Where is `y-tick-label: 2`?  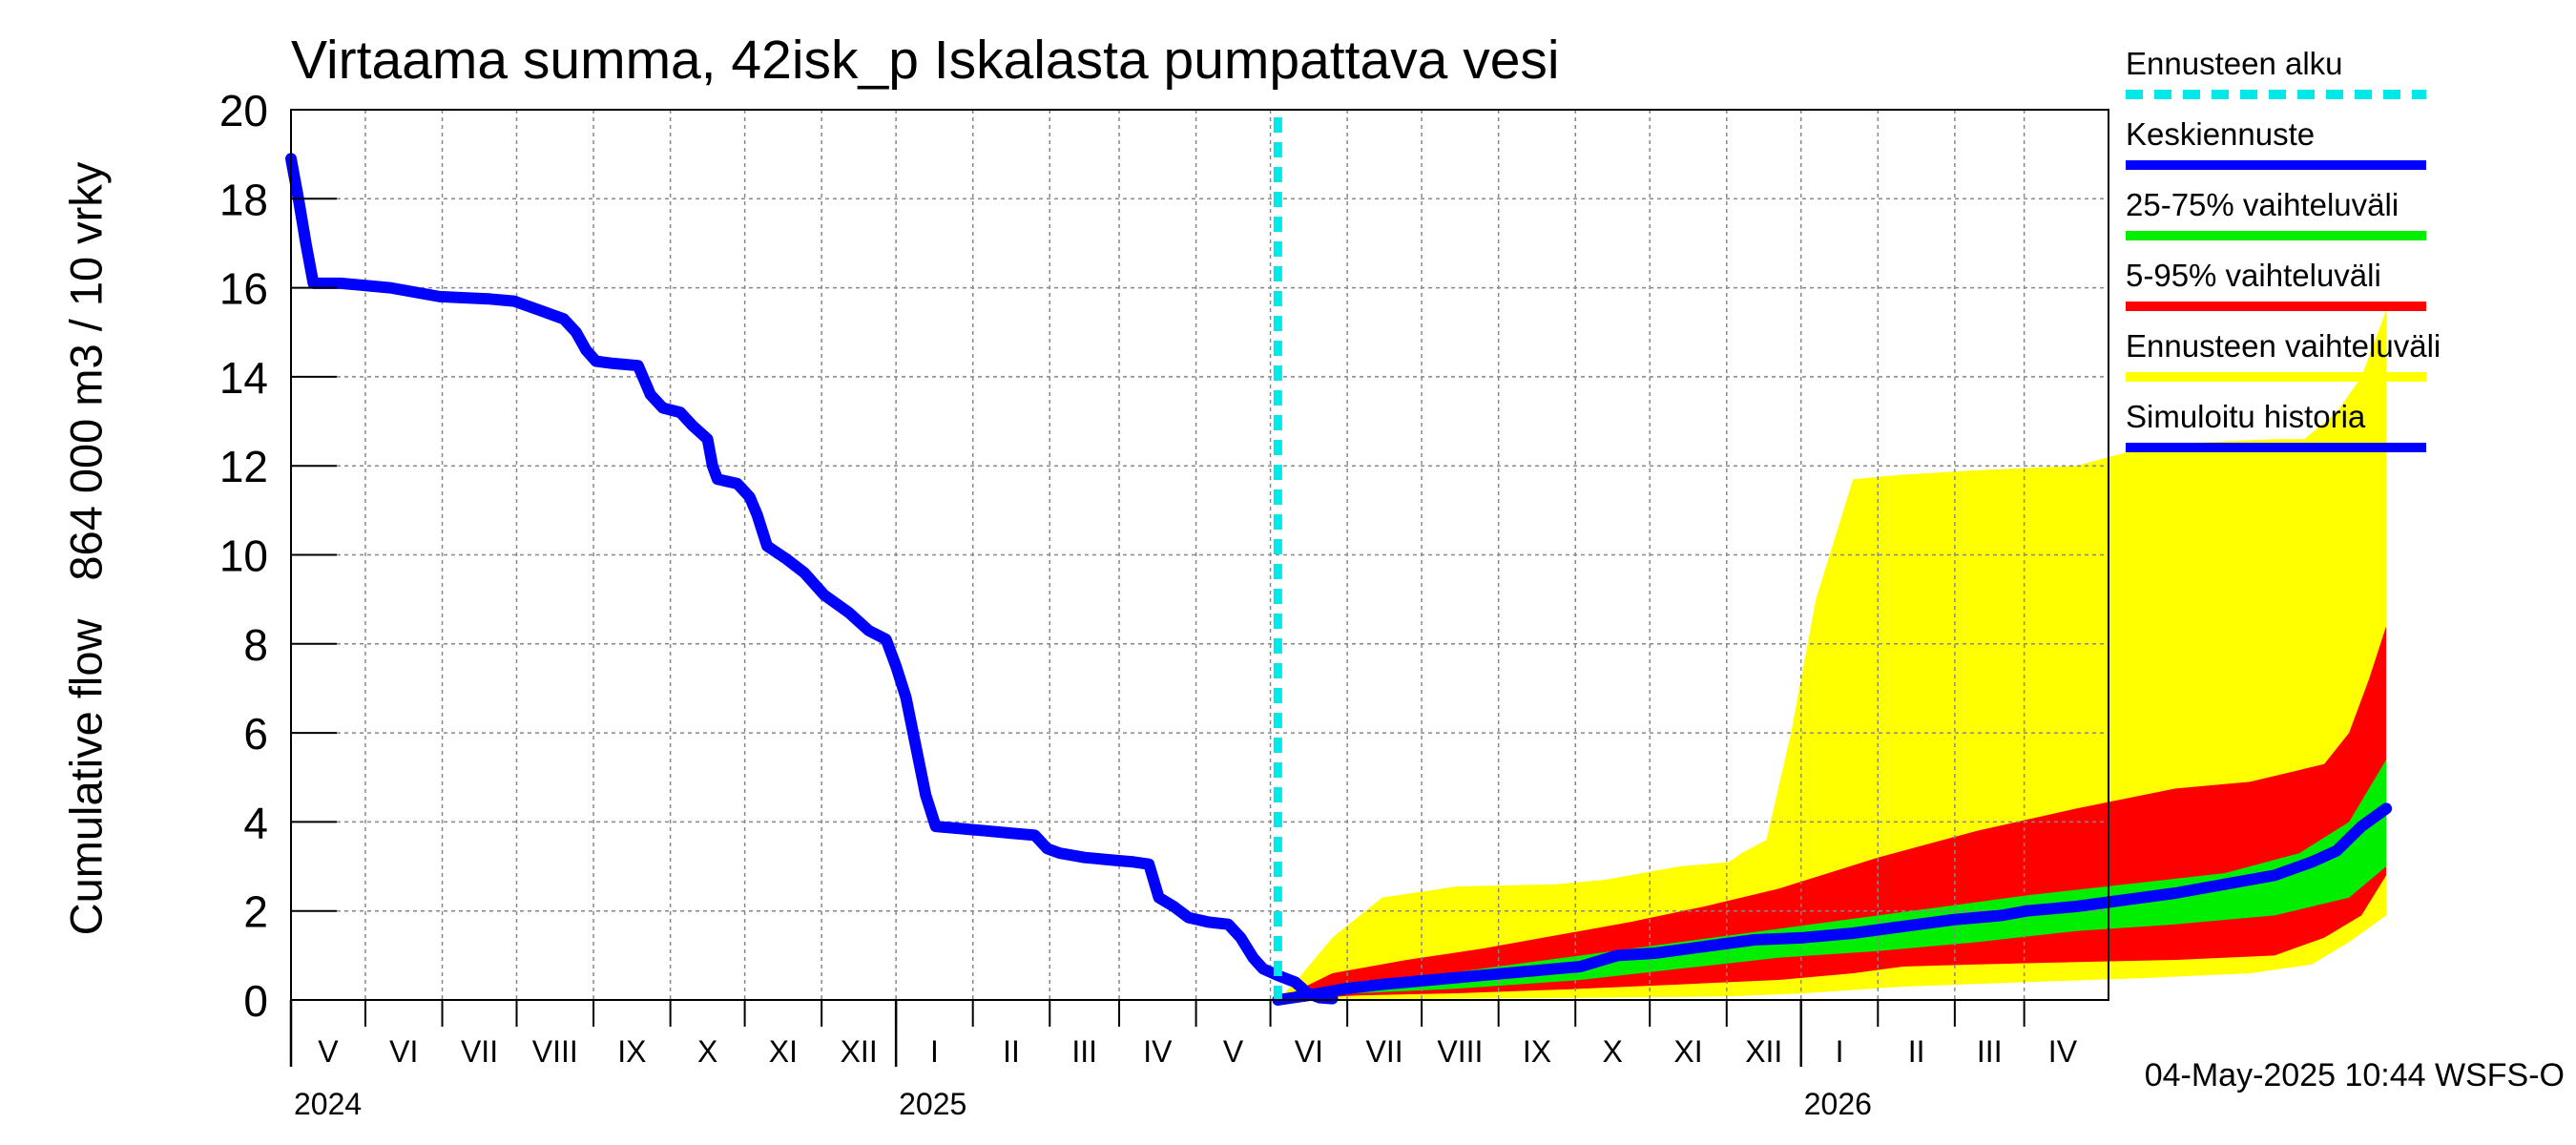
y-tick-label: 2 is located at coordinates (255, 912).